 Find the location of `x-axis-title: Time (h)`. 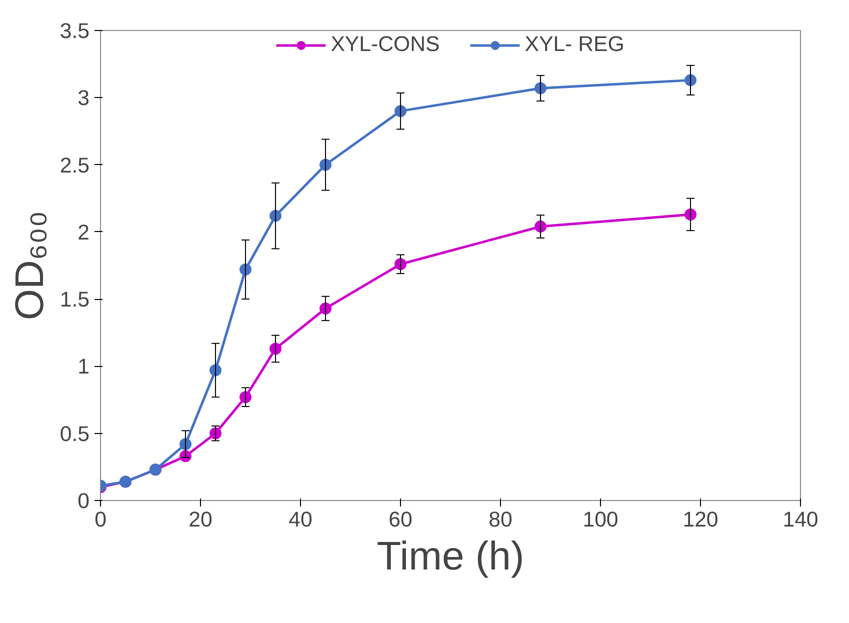

x-axis-title: Time (h) is located at coordinates (450, 556).